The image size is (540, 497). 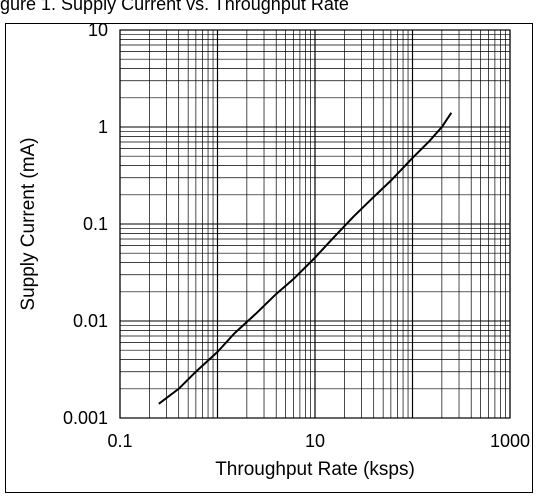 I want to click on x-tick-label: 0.1, so click(x=119, y=441).